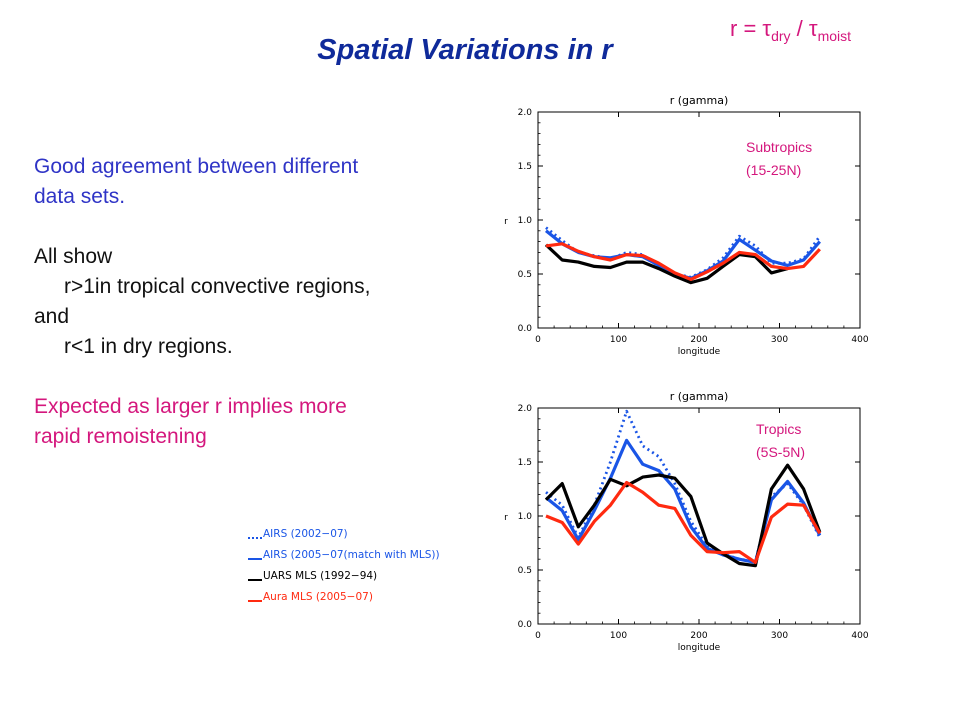 The width and height of the screenshot is (960, 720). I want to click on region-label-subtropics-line-1: Subtropics, so click(779, 147).